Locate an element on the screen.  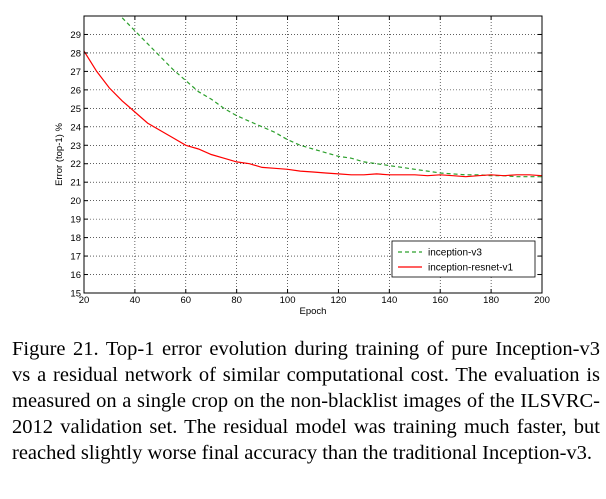
x-tick-label: 20 is located at coordinates (84, 300).